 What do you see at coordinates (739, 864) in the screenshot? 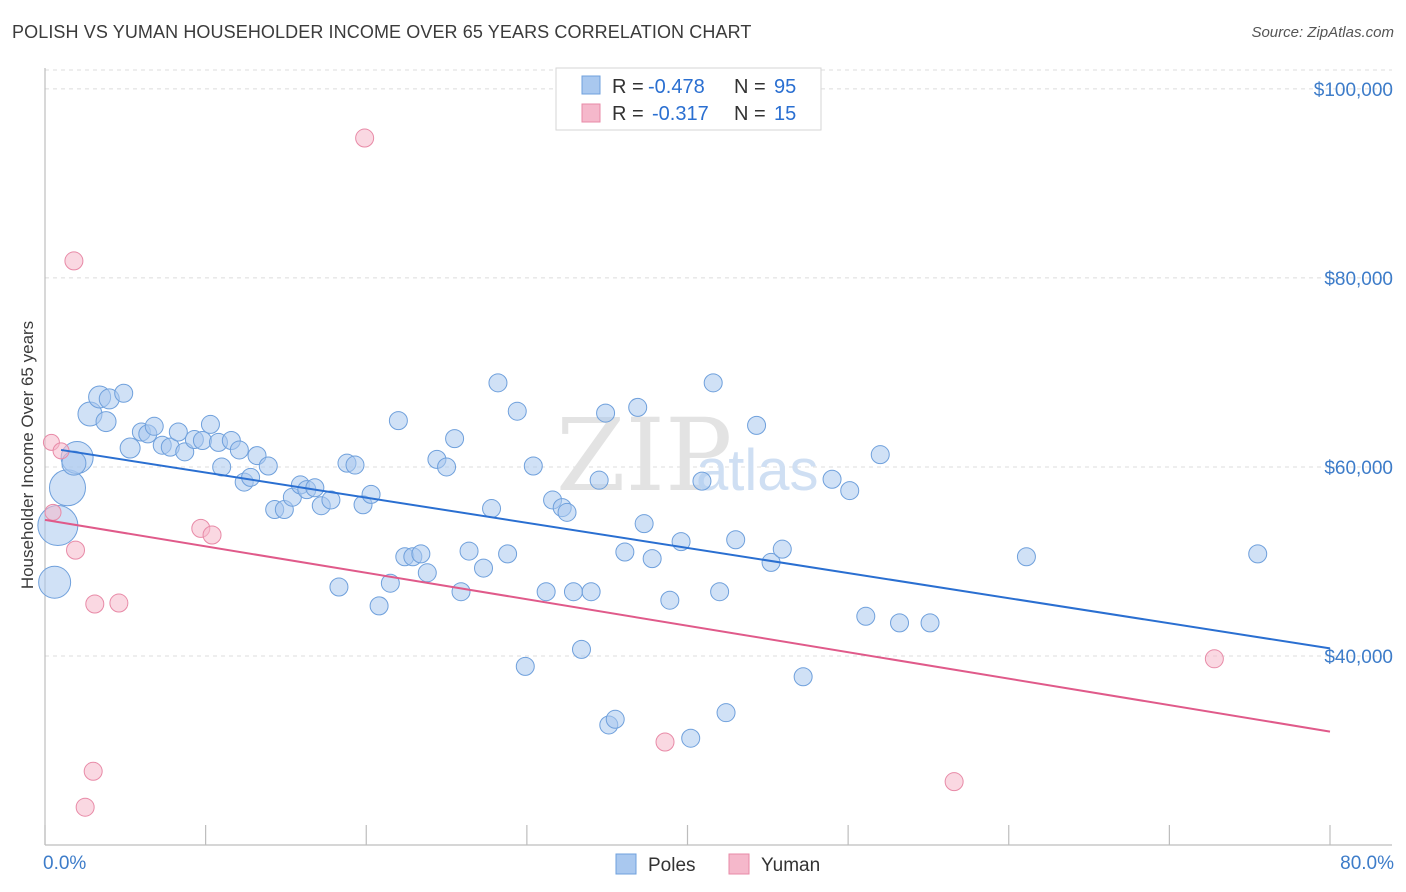
I see `bottom-legend-swatch-yuman` at bounding box center [739, 864].